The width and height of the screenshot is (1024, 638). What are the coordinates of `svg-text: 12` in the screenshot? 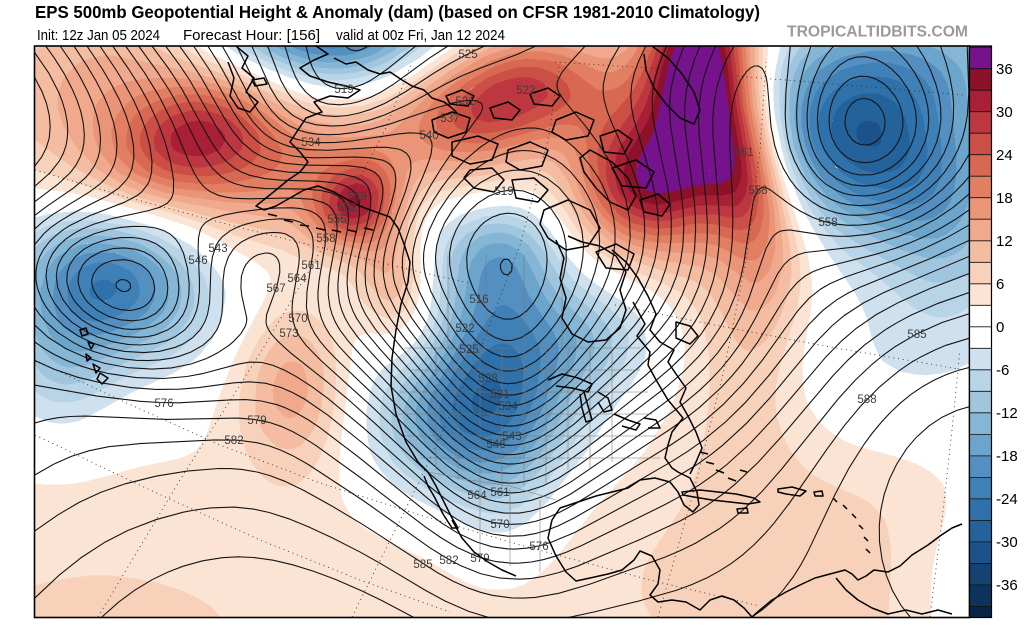 It's located at (1004, 241).